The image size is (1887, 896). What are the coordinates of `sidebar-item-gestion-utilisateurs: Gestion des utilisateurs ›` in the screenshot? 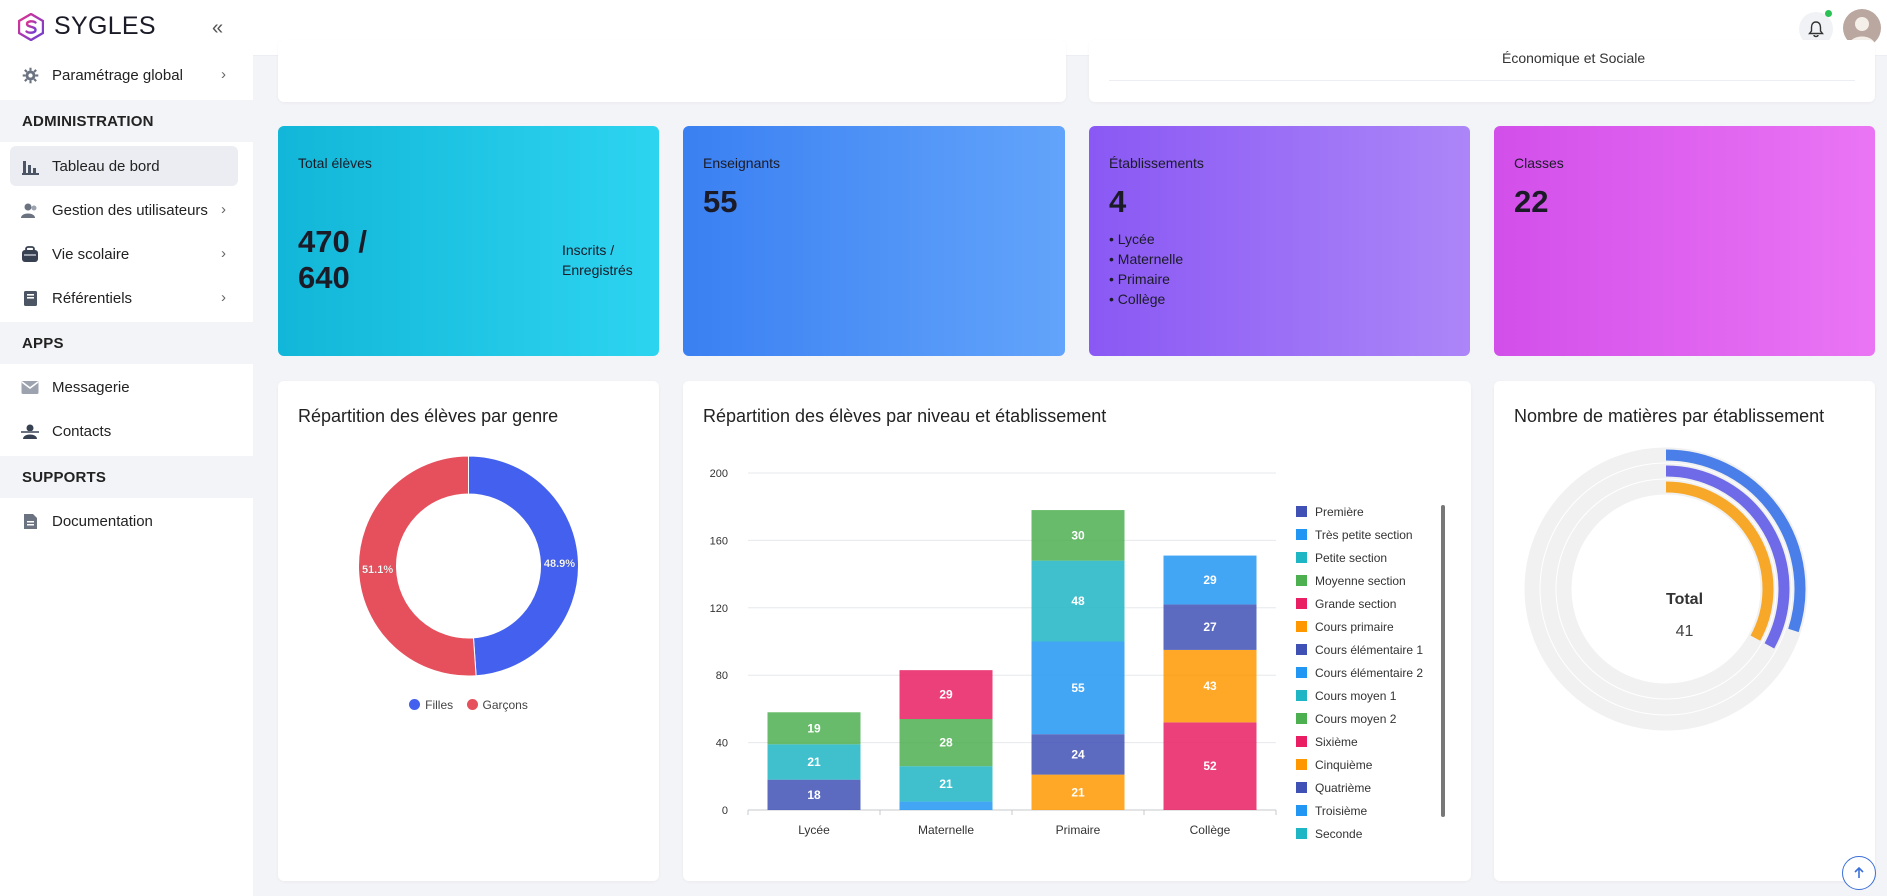 It's located at (124, 210).